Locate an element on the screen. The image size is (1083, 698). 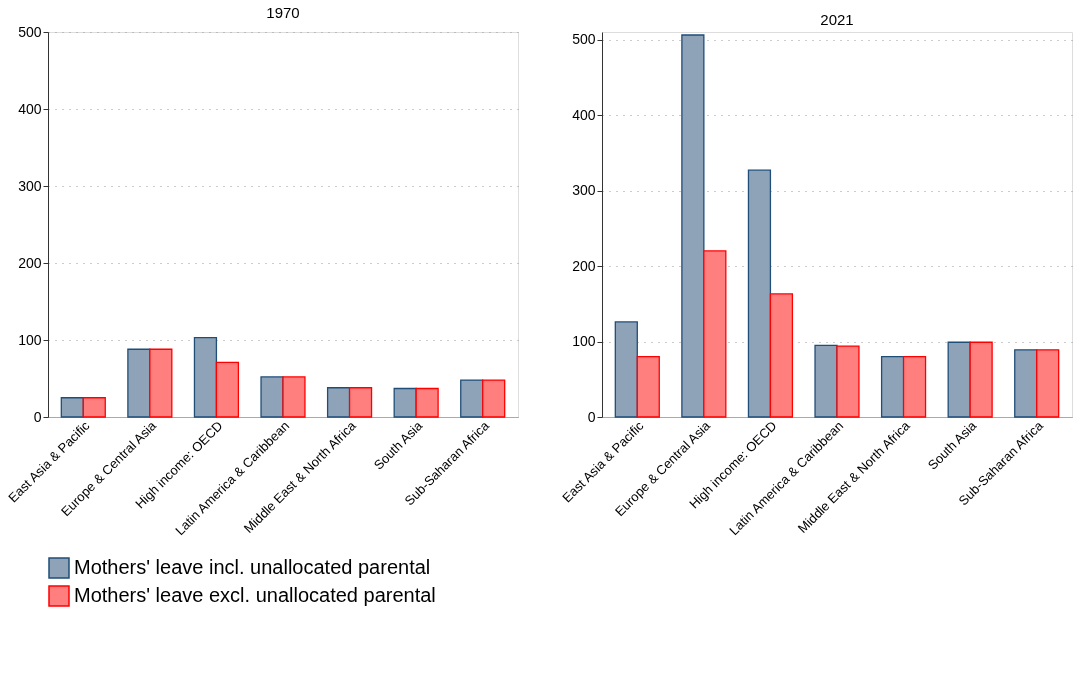
legend-label: Mothers' leave excl. unallocated parental is located at coordinates (255, 595).